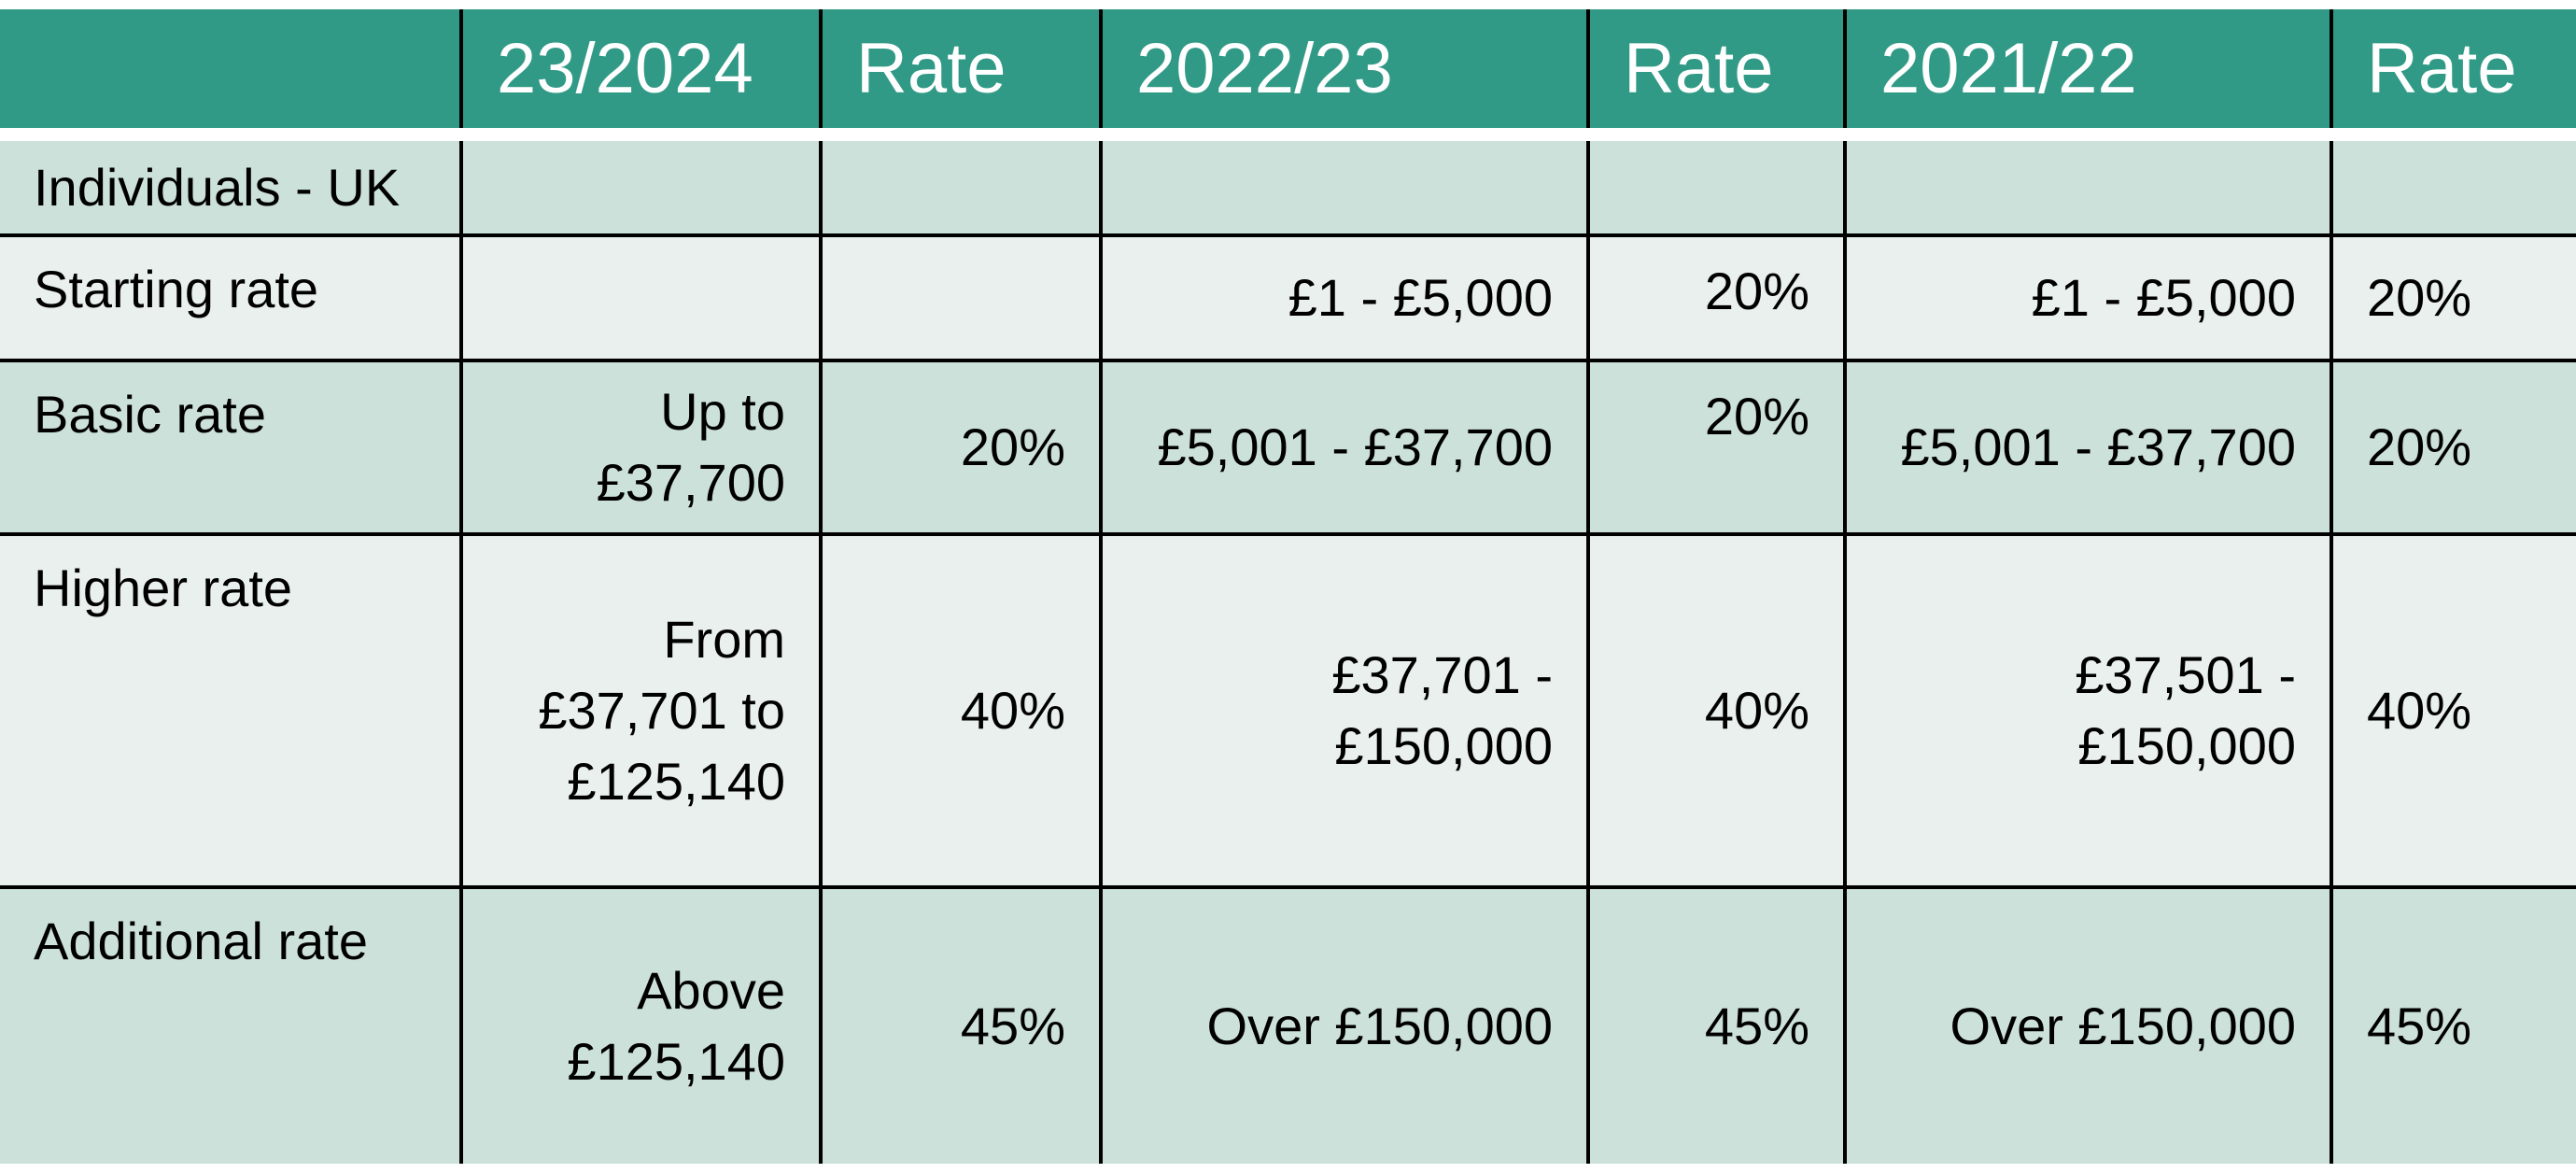 This screenshot has height=1173, width=2576. What do you see at coordinates (2453, 1024) in the screenshot?
I see `rate-2122: 45%` at bounding box center [2453, 1024].